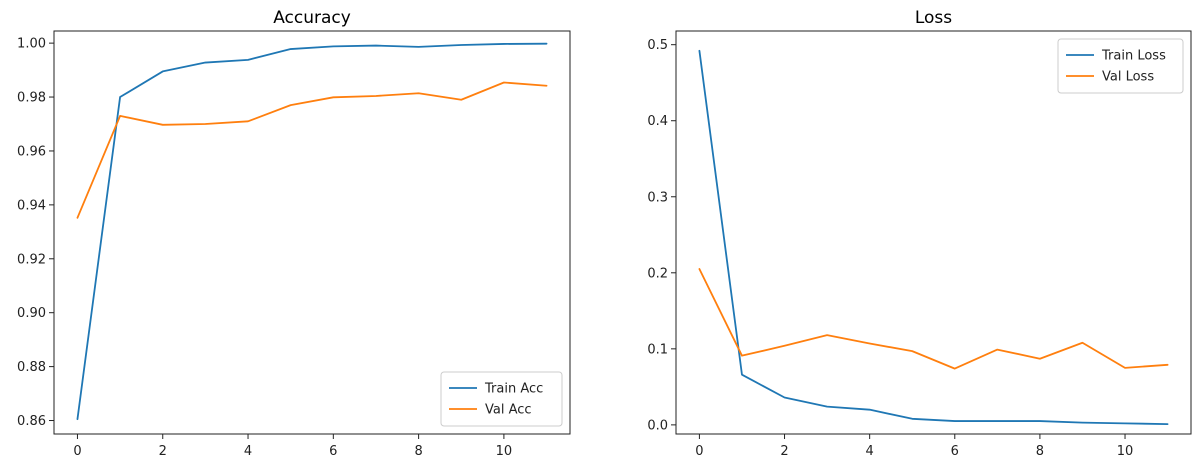 The image size is (1199, 468). I want to click on y-tick-label: 1.00, so click(31, 44).